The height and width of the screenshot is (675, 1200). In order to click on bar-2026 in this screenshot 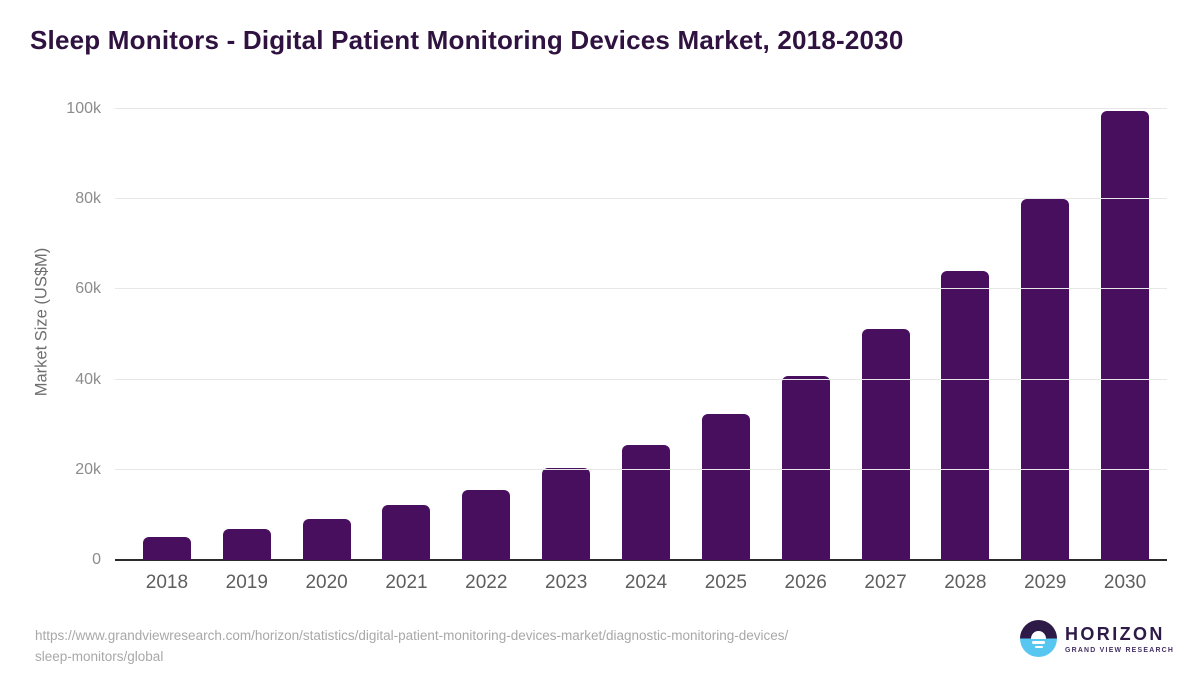, I will do `click(805, 468)`.